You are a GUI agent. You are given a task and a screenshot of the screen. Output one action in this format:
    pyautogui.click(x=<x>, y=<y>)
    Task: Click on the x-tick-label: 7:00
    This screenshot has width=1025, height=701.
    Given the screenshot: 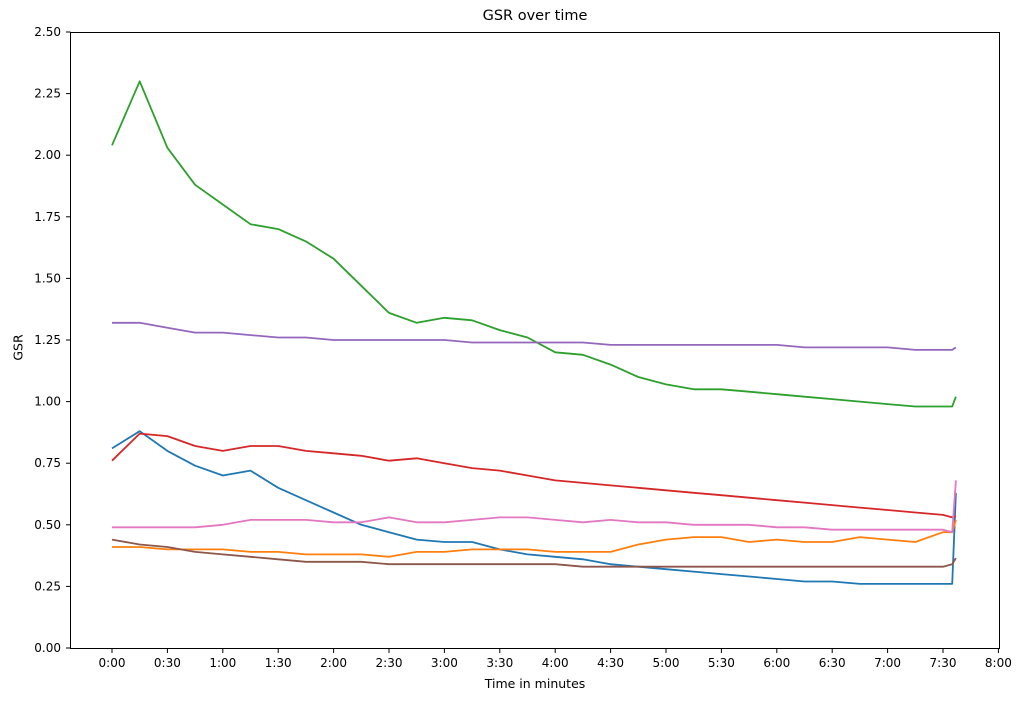 What is the action you would take?
    pyautogui.click(x=887, y=663)
    